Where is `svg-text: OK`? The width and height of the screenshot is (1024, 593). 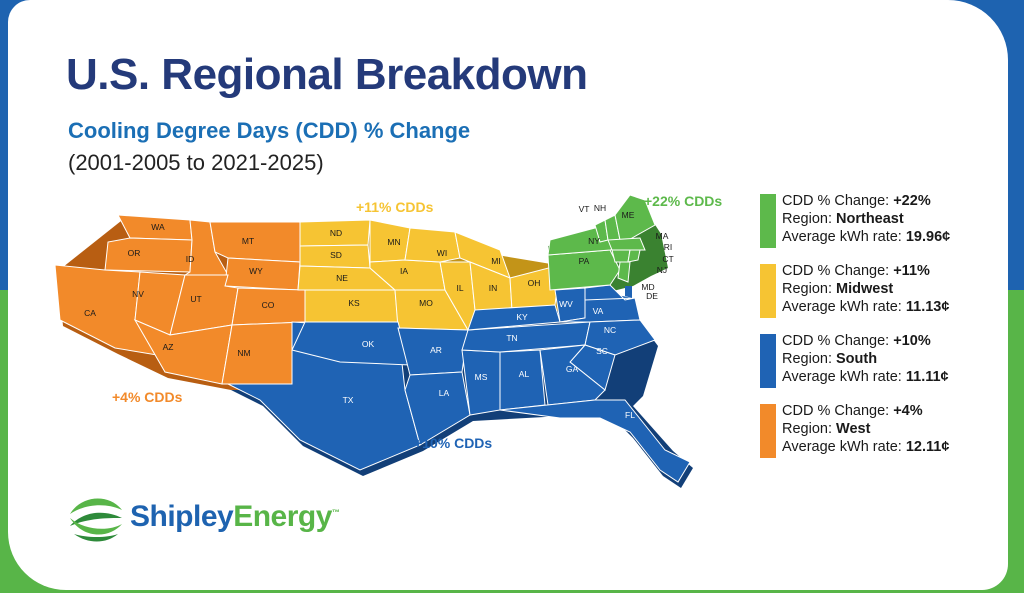
svg-text: OK is located at coordinates (368, 344).